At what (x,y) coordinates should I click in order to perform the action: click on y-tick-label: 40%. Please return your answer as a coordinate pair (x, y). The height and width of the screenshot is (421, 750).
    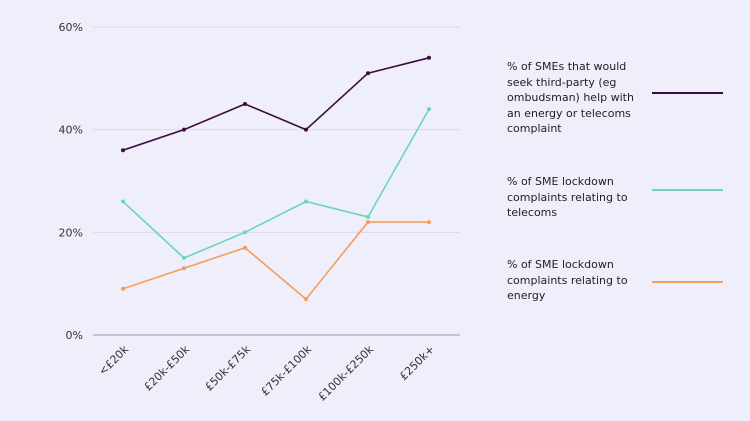
    Looking at the image, I should click on (71, 130).